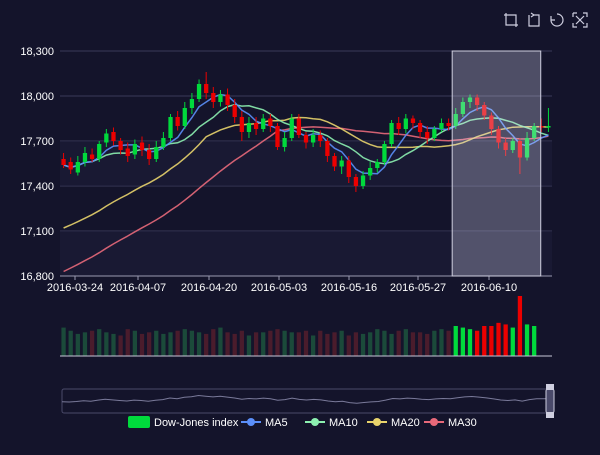  What do you see at coordinates (183, 422) in the screenshot?
I see `legend-item: Dow-Jones index` at bounding box center [183, 422].